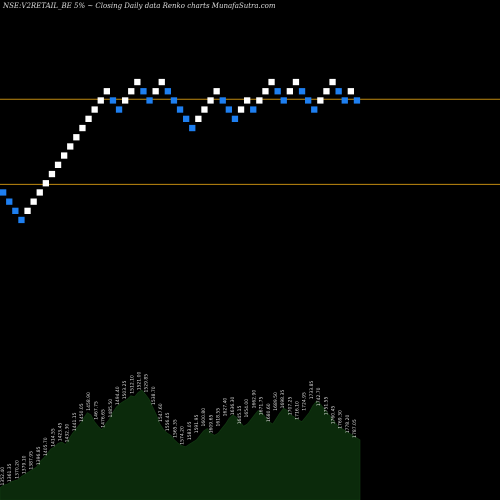  What do you see at coordinates (75, 421) in the screenshot?
I see `volume-label: 1441.15` at bounding box center [75, 421].